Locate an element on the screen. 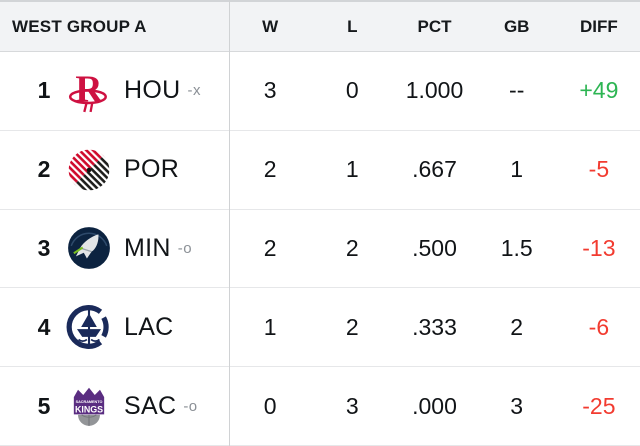 The image size is (640, 446). table-header: WEST GROUP A W L PCT GB DIFF is located at coordinates (320, 26).